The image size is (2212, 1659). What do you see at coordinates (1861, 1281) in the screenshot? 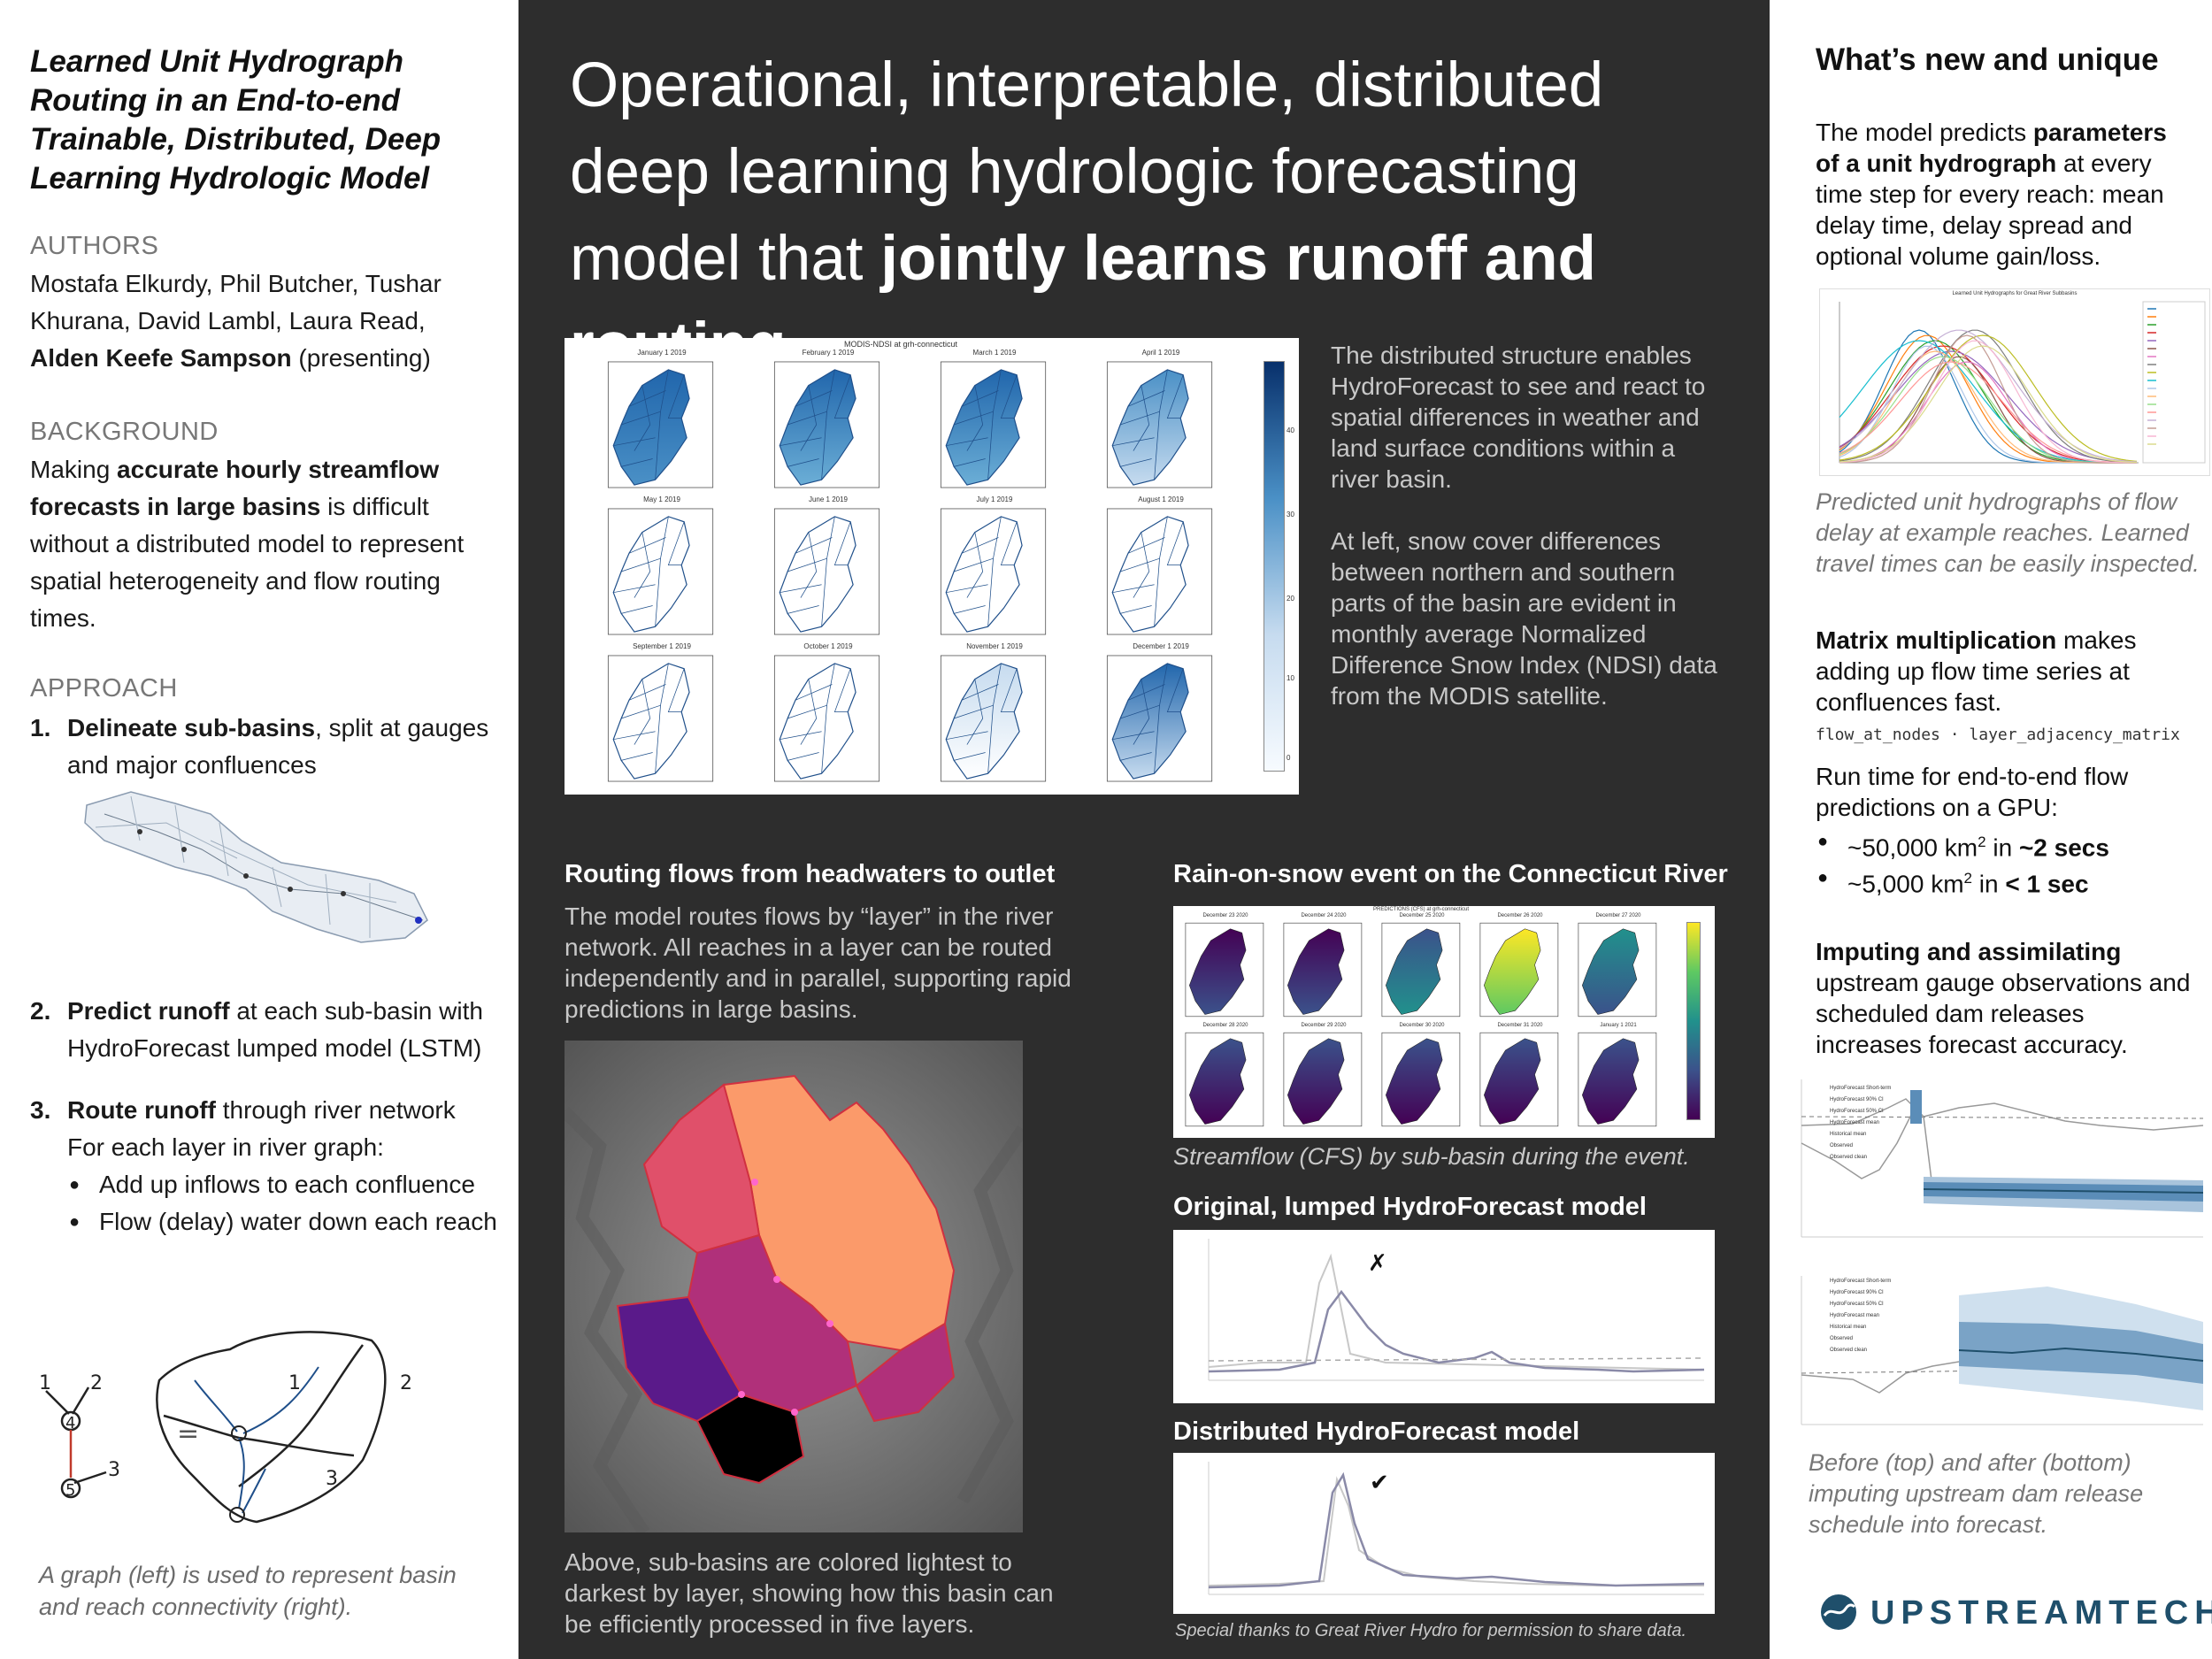
I see `after-legend-title: HydroForecast Short-term` at bounding box center [1861, 1281].